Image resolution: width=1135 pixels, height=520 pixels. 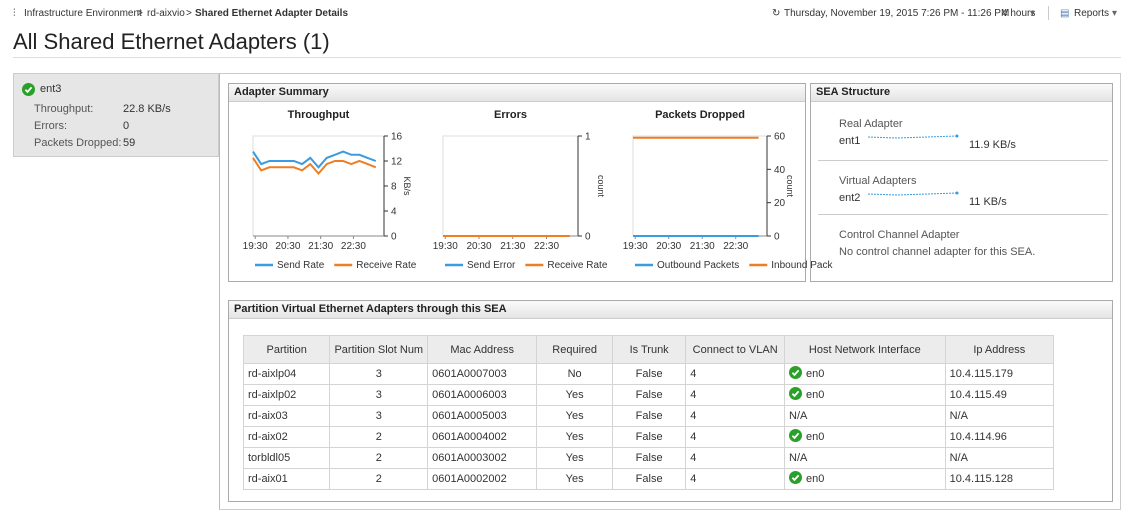 I want to click on panel-title: SEA Structure, so click(x=961, y=93).